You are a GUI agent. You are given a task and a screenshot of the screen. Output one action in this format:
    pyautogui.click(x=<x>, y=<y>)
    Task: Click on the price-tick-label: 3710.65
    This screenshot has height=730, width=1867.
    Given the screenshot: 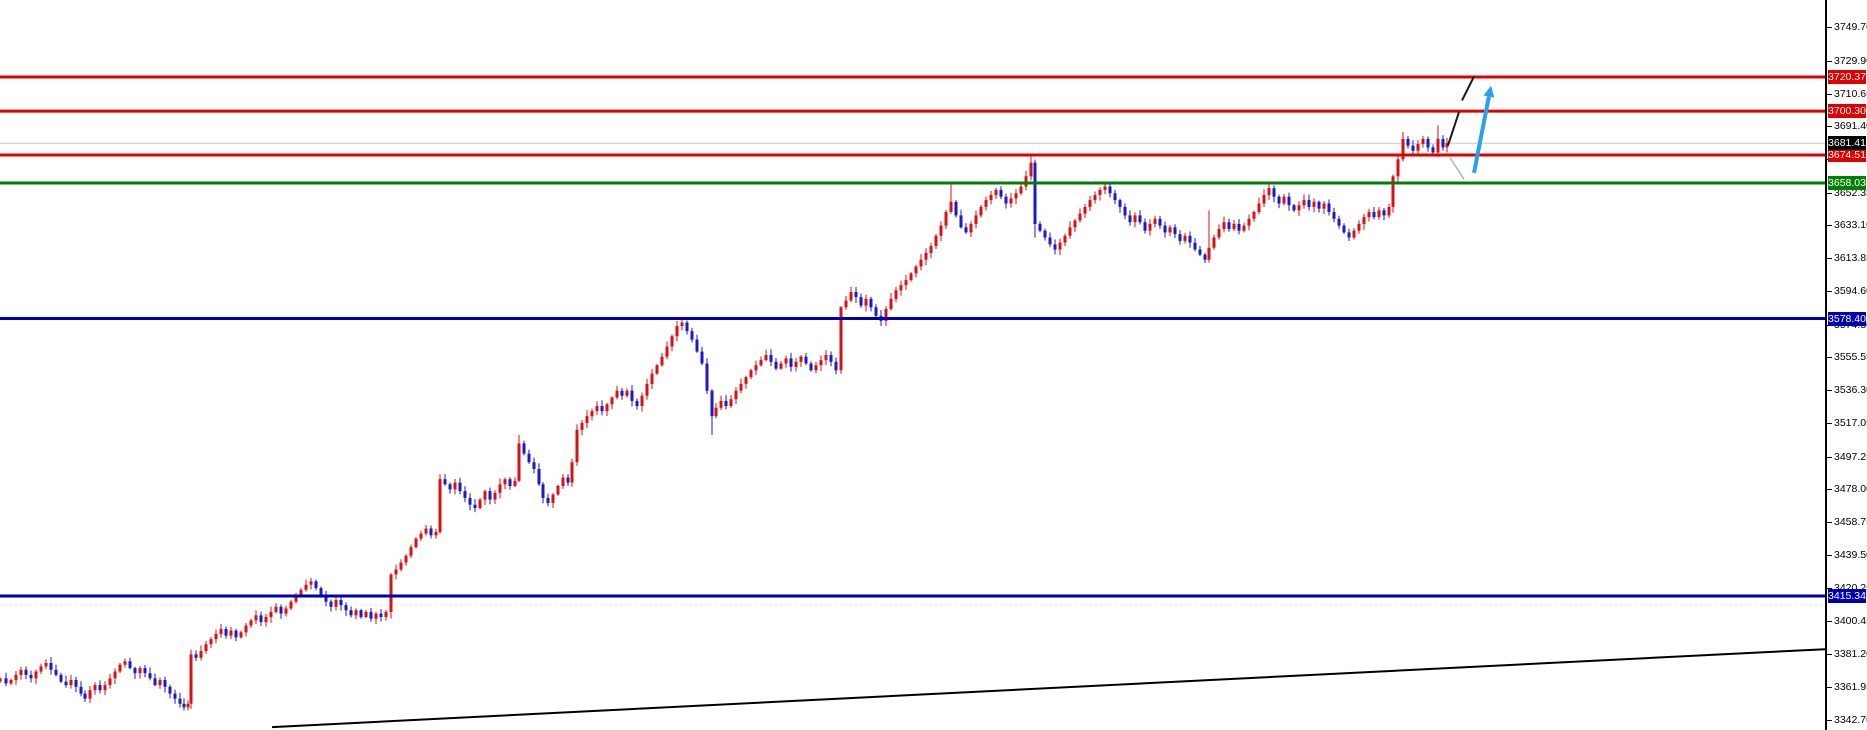 What is the action you would take?
    pyautogui.click(x=1847, y=94)
    